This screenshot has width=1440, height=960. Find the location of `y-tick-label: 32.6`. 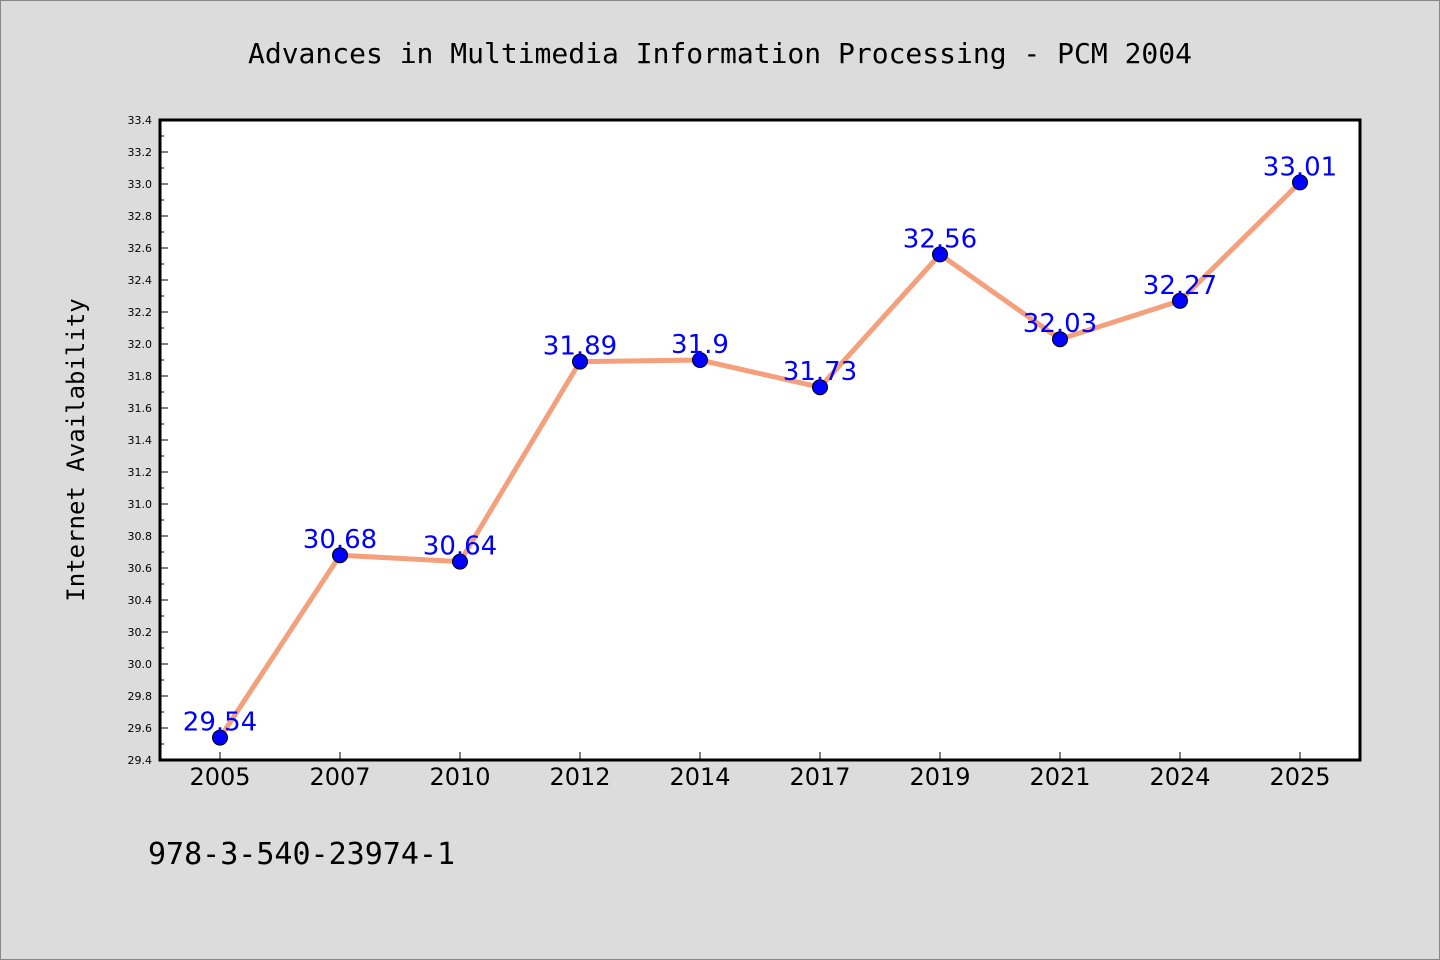

y-tick-label: 32.6 is located at coordinates (140, 248).